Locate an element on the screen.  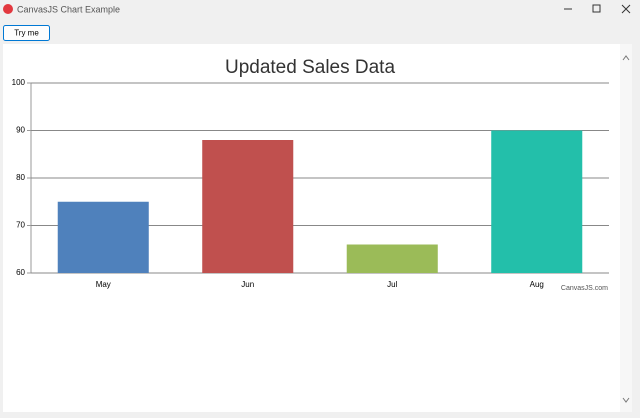
scrollbar is located at coordinates (626, 228).